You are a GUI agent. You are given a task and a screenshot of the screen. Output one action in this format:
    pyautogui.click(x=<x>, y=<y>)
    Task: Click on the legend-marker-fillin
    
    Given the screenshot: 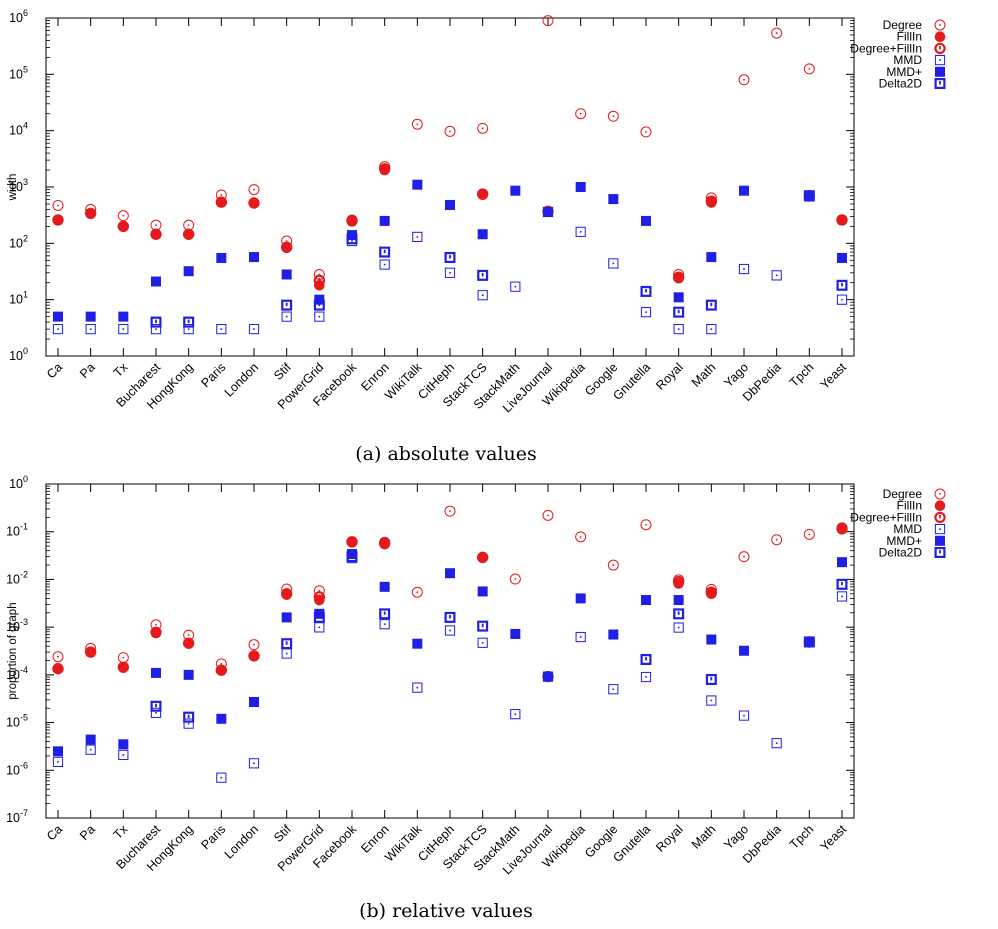 What is the action you would take?
    pyautogui.click(x=940, y=37)
    